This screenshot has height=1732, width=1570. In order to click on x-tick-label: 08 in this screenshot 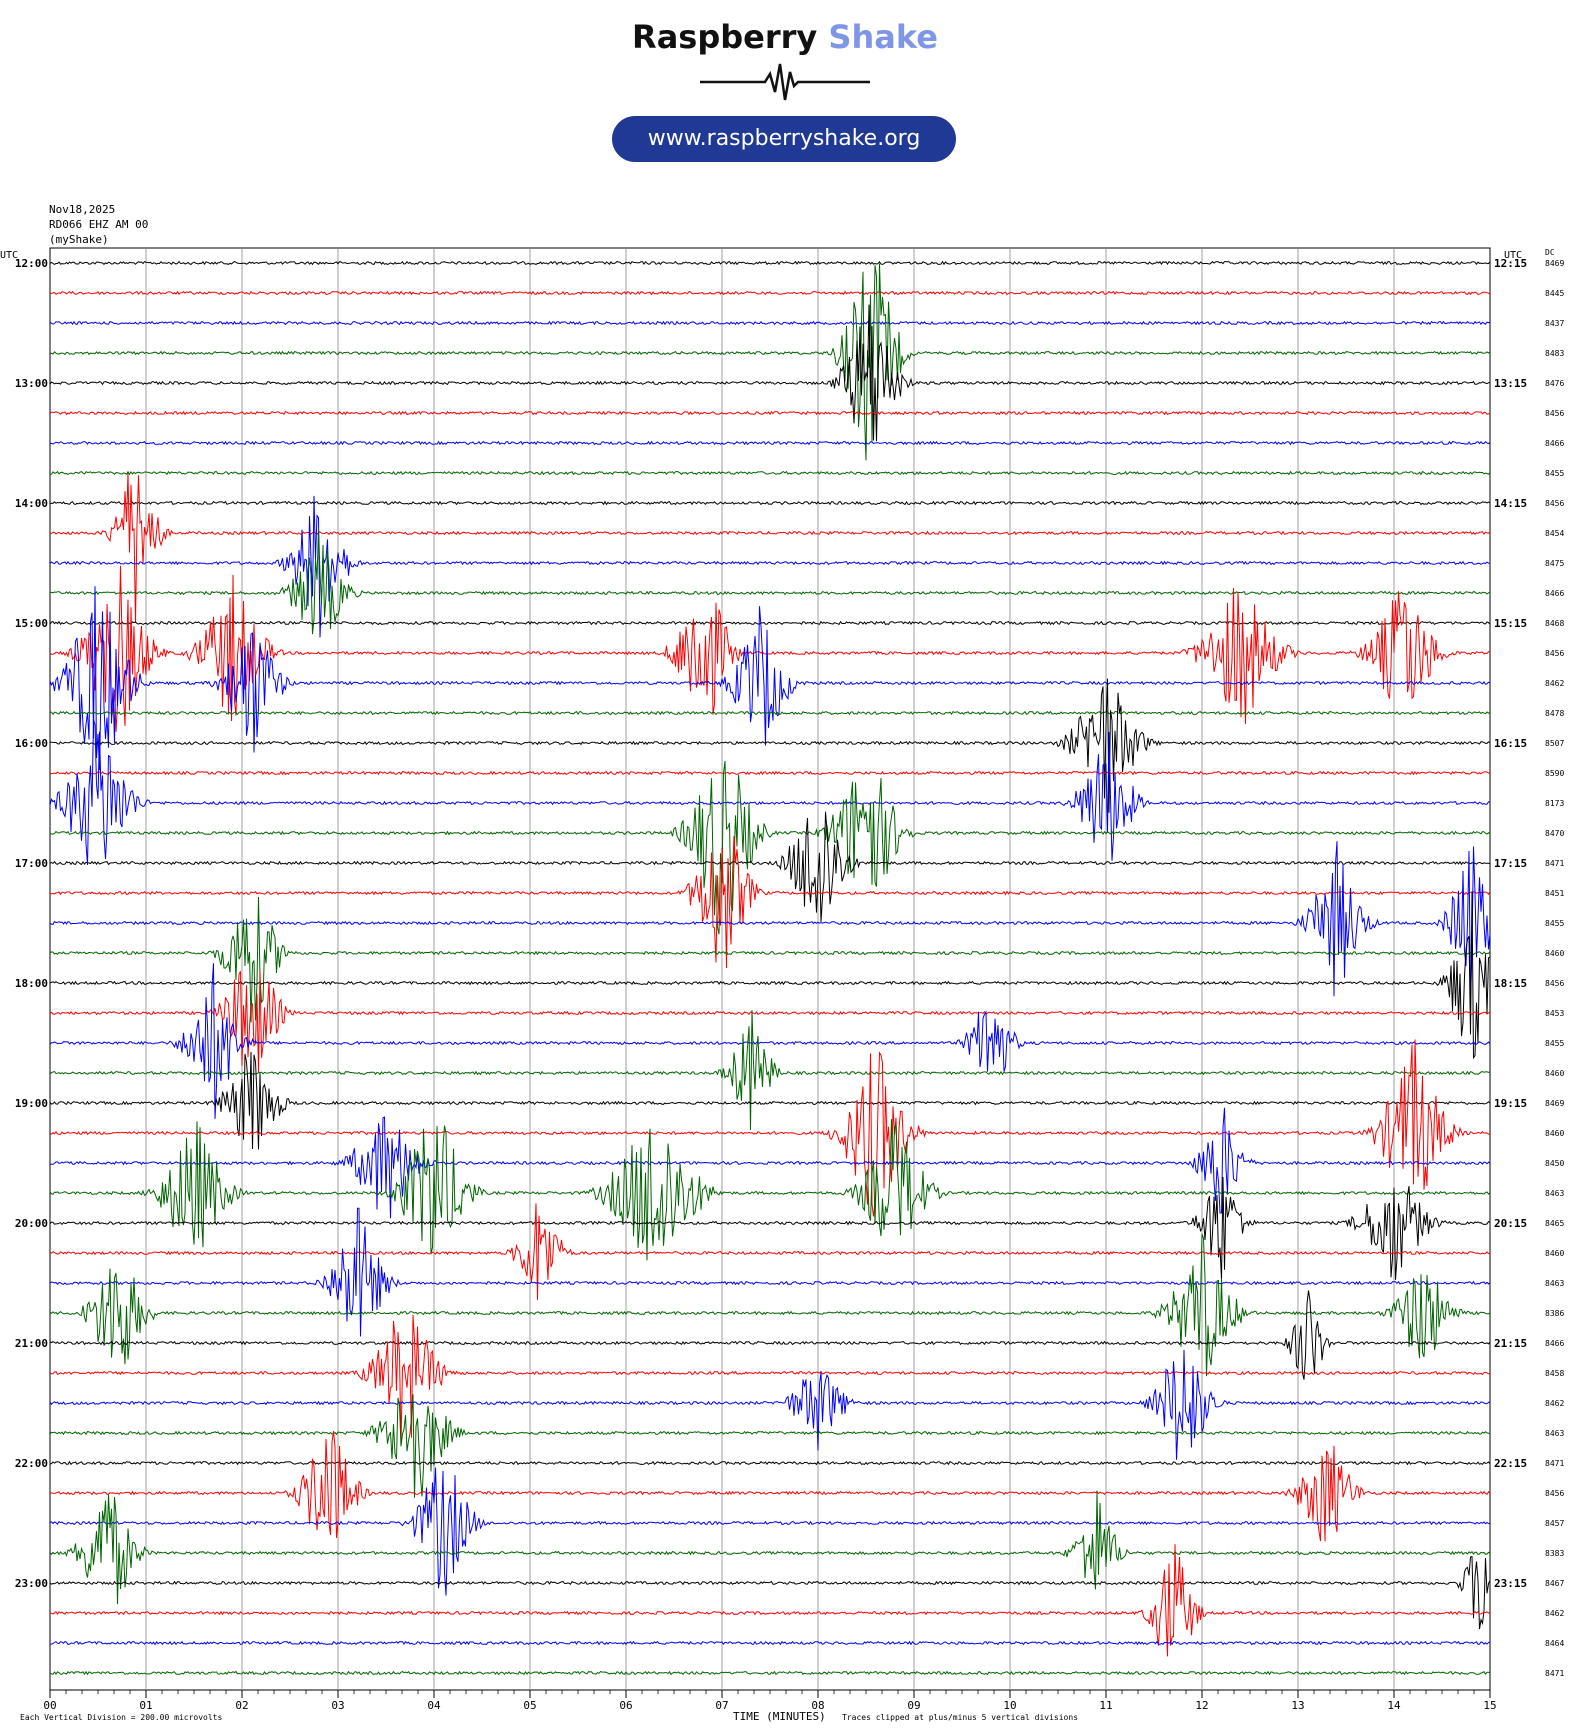, I will do `click(817, 1705)`.